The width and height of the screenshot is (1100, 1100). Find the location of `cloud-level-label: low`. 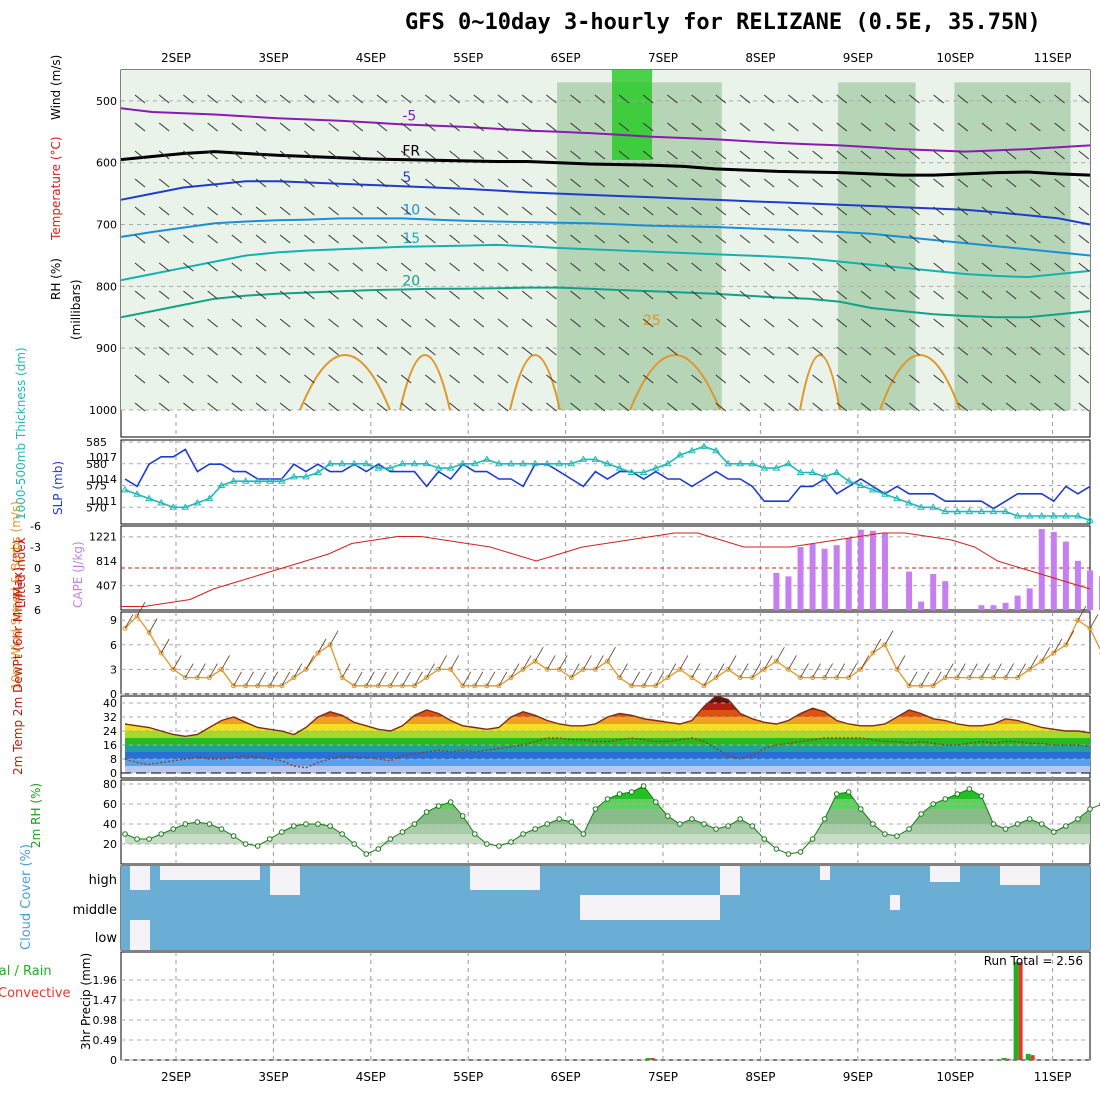

cloud-level-label: low is located at coordinates (106, 938).